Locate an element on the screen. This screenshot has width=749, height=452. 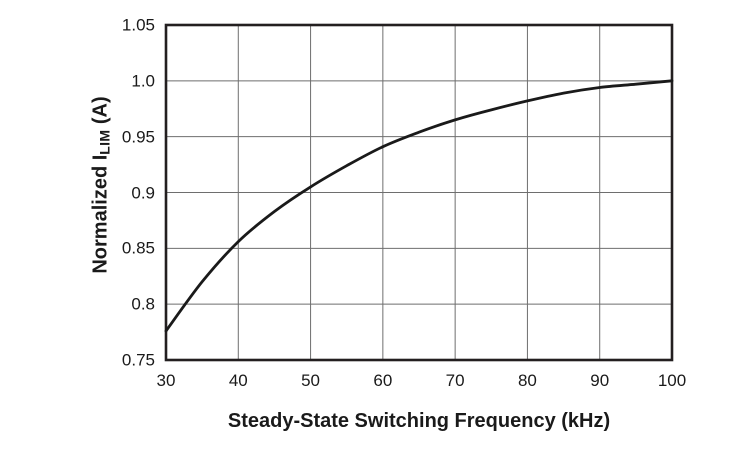
x-tick-label-30: 30 is located at coordinates (166, 380).